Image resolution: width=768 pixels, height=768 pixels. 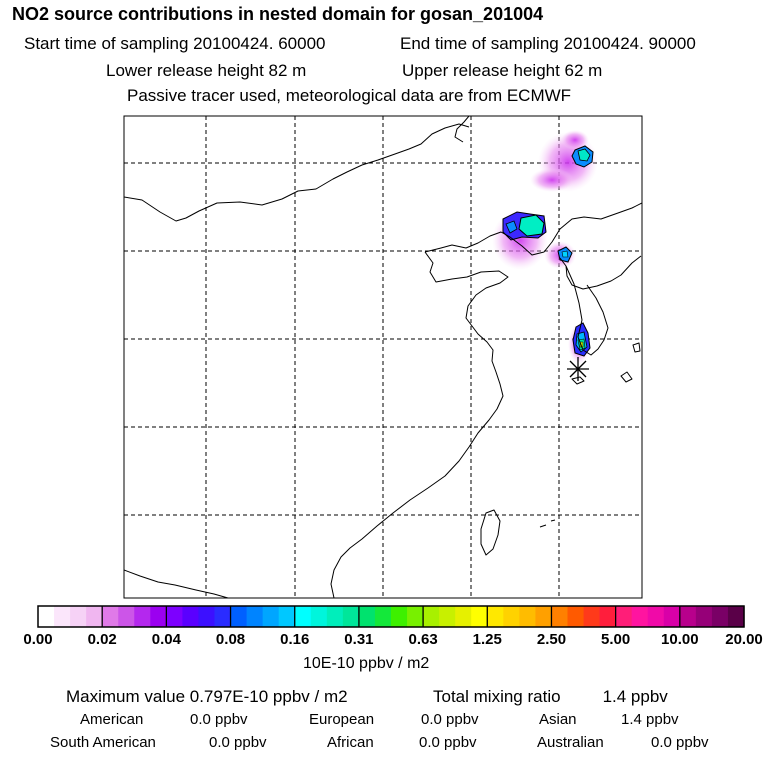 I want to click on colorbar-tick-label: 10.00, so click(x=680, y=639).